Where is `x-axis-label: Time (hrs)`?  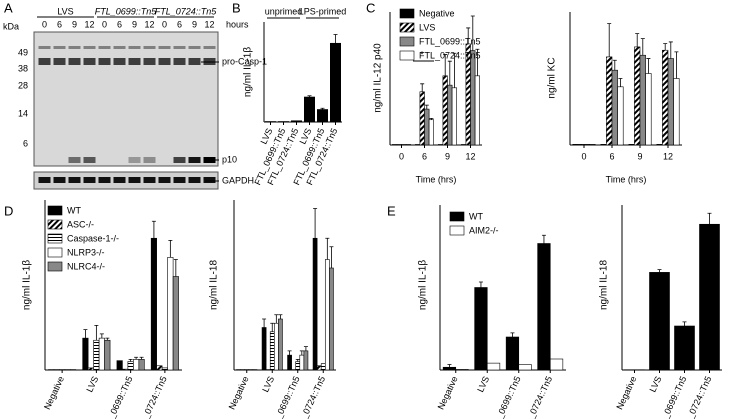 x-axis-label: Time (hrs) is located at coordinates (436, 179).